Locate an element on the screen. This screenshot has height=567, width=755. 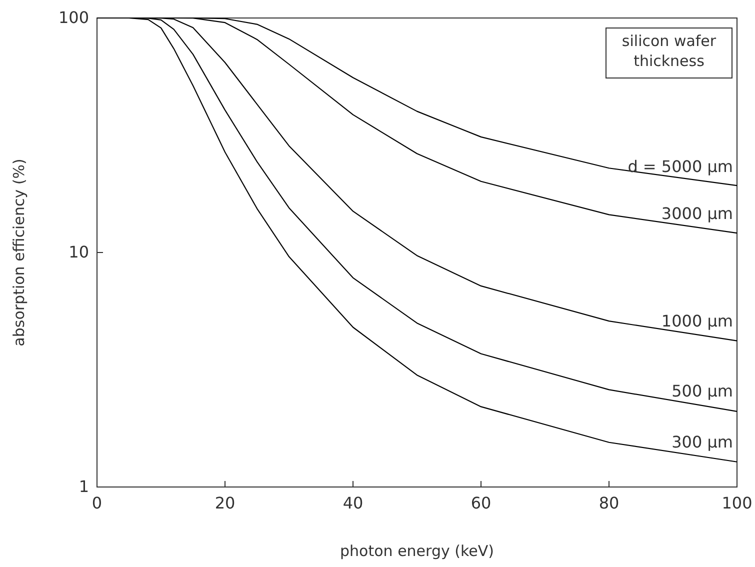
x-axis-title: photon energy (keV) is located at coordinates (417, 551).